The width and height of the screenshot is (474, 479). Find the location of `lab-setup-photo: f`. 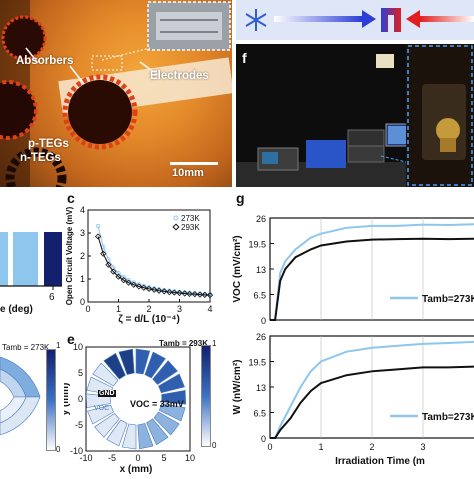

lab-setup-photo: f is located at coordinates (355, 115).